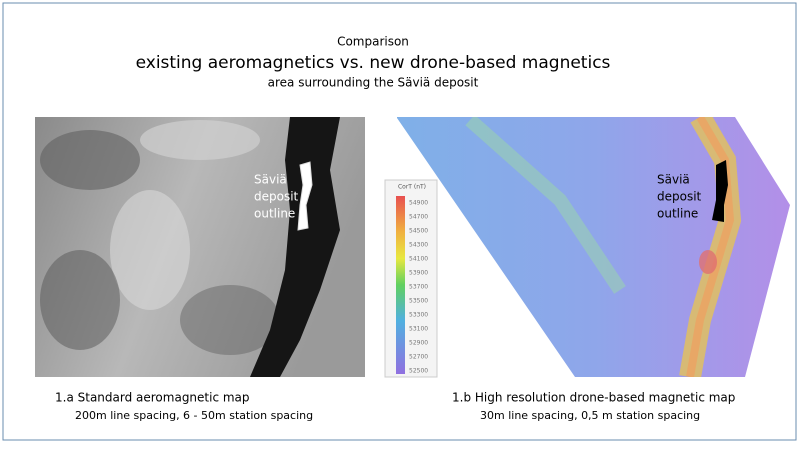 The width and height of the screenshot is (800, 450). What do you see at coordinates (418, 371) in the screenshot?
I see `legend-label: 52500` at bounding box center [418, 371].